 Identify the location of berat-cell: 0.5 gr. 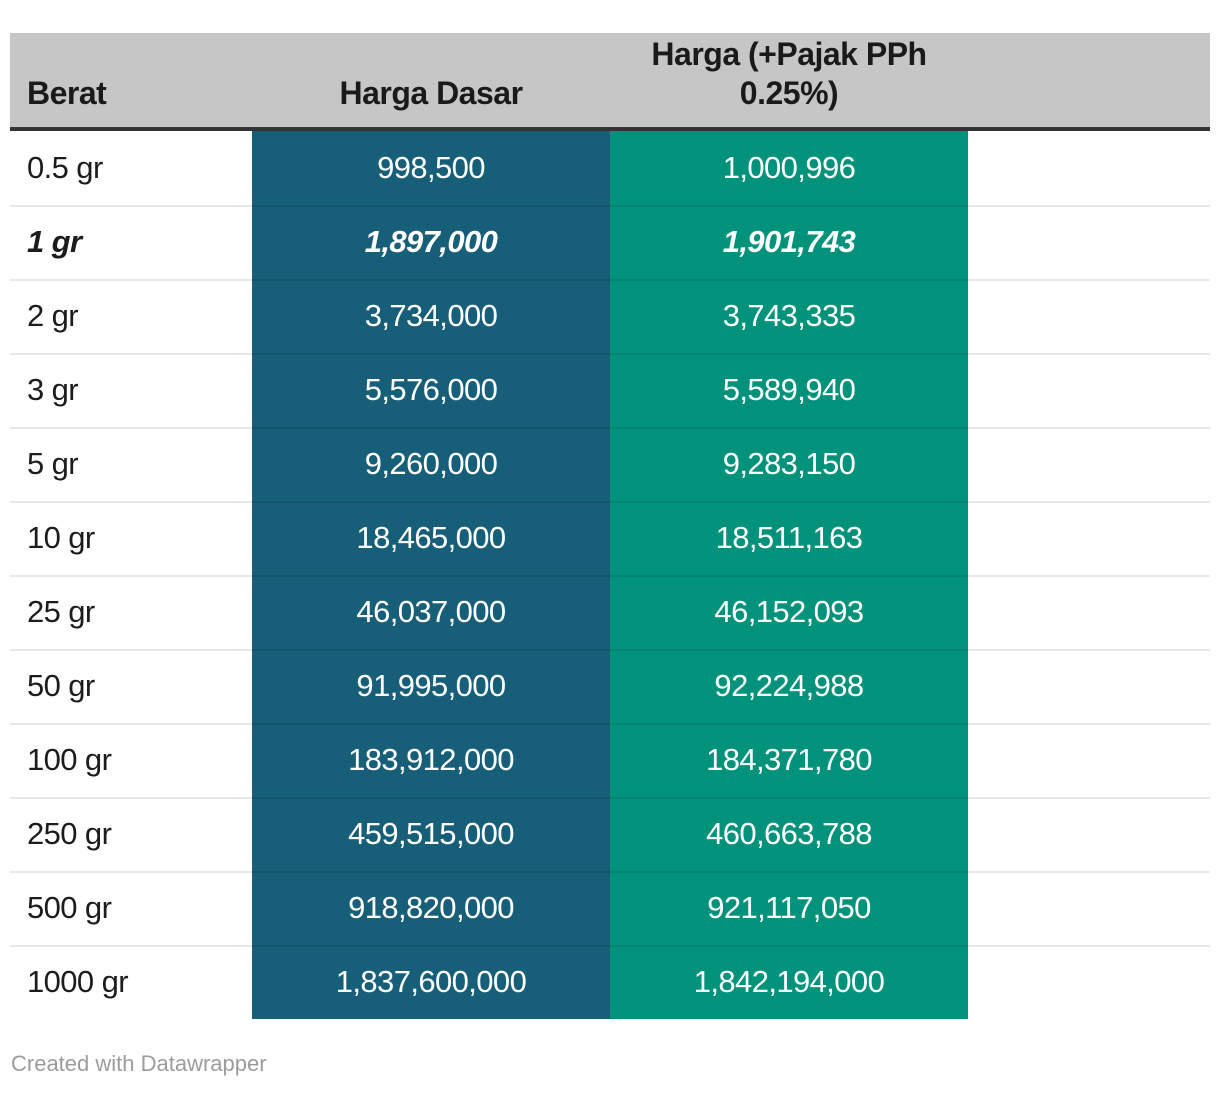
(131, 168).